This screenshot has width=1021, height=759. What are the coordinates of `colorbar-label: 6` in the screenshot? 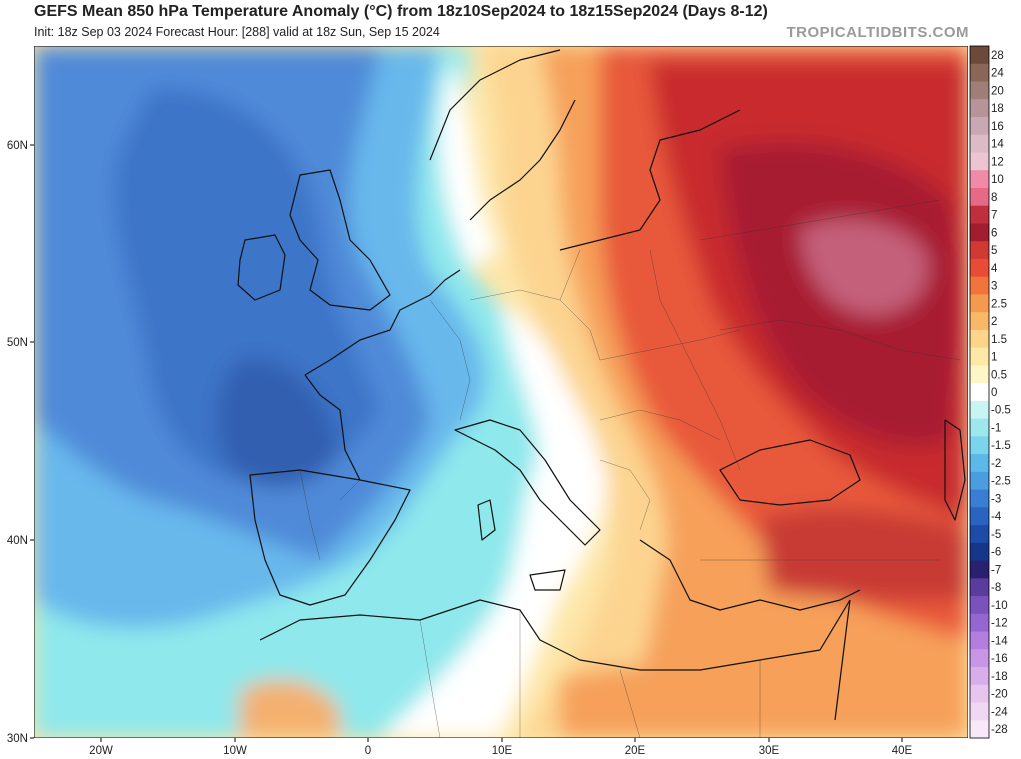 It's located at (994, 233).